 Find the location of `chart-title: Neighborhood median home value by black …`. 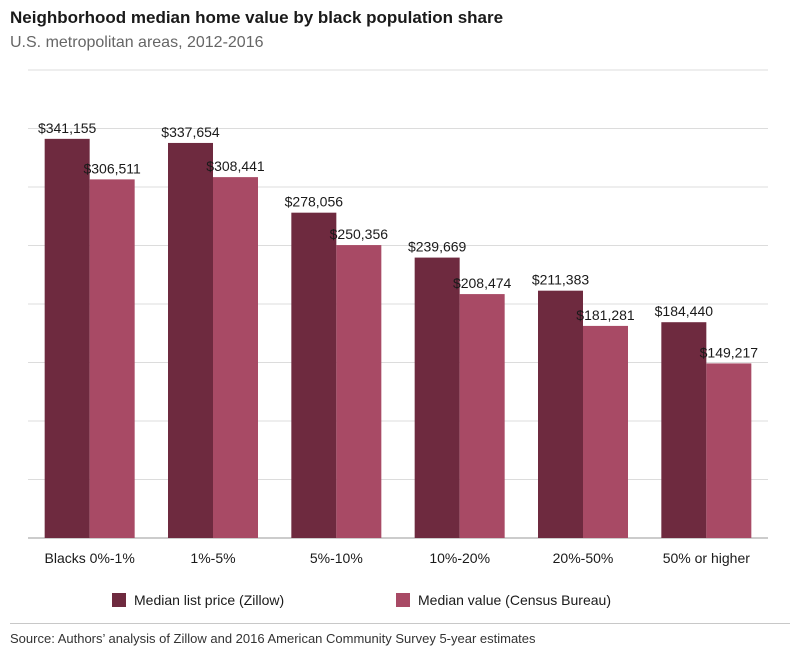

chart-title: Neighborhood median home value by black … is located at coordinates (257, 17).